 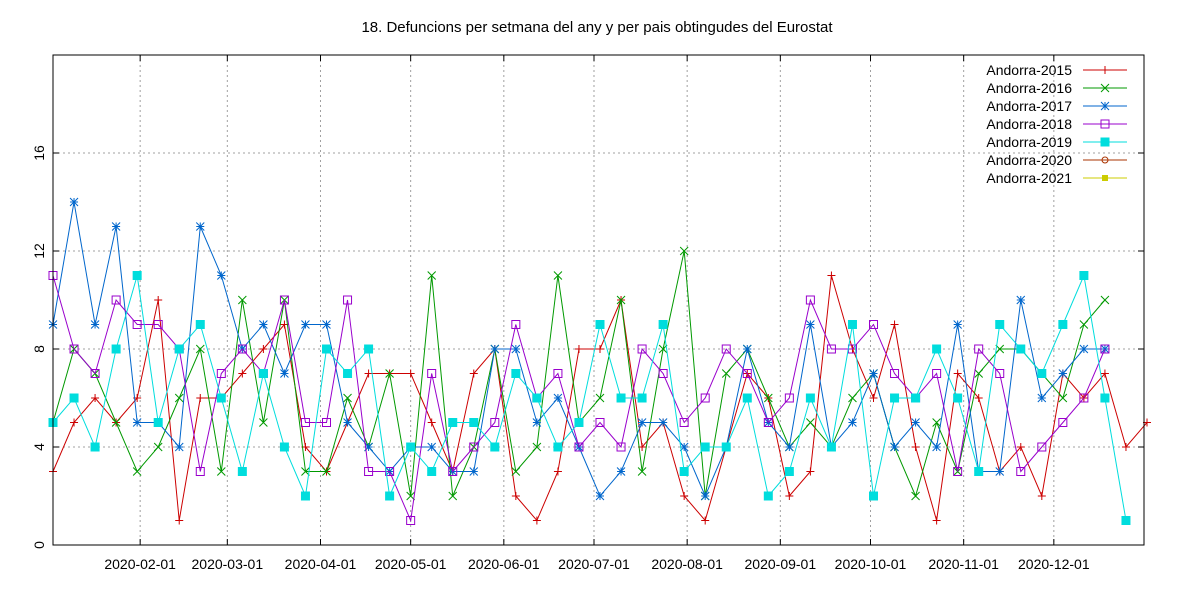 I want to click on x-tick-label: 2020-02-01, so click(x=140, y=564).